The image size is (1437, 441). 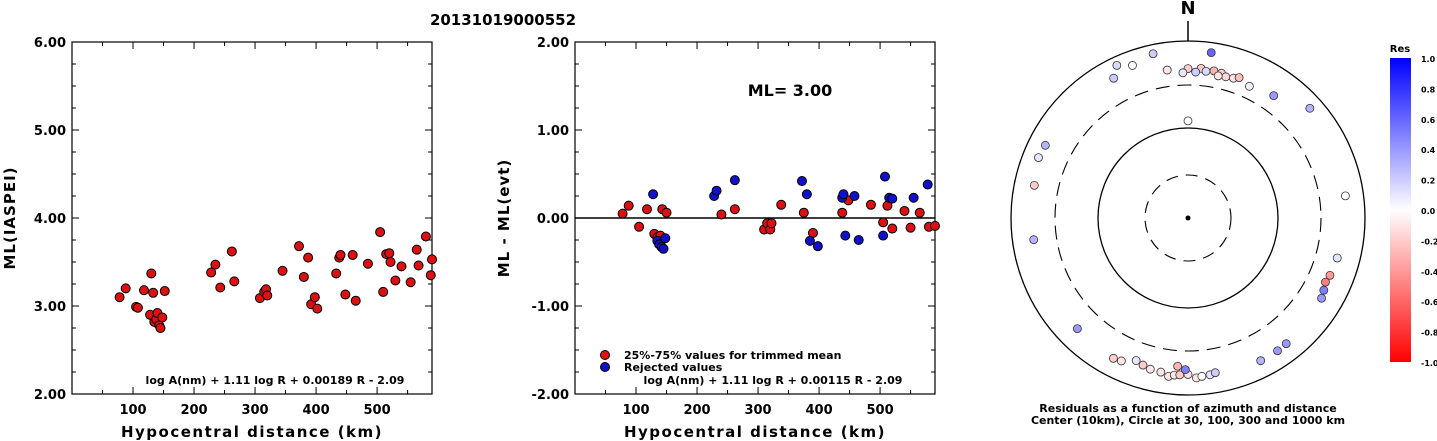 I want to click on y-tick-label: -1.00, so click(x=550, y=307).